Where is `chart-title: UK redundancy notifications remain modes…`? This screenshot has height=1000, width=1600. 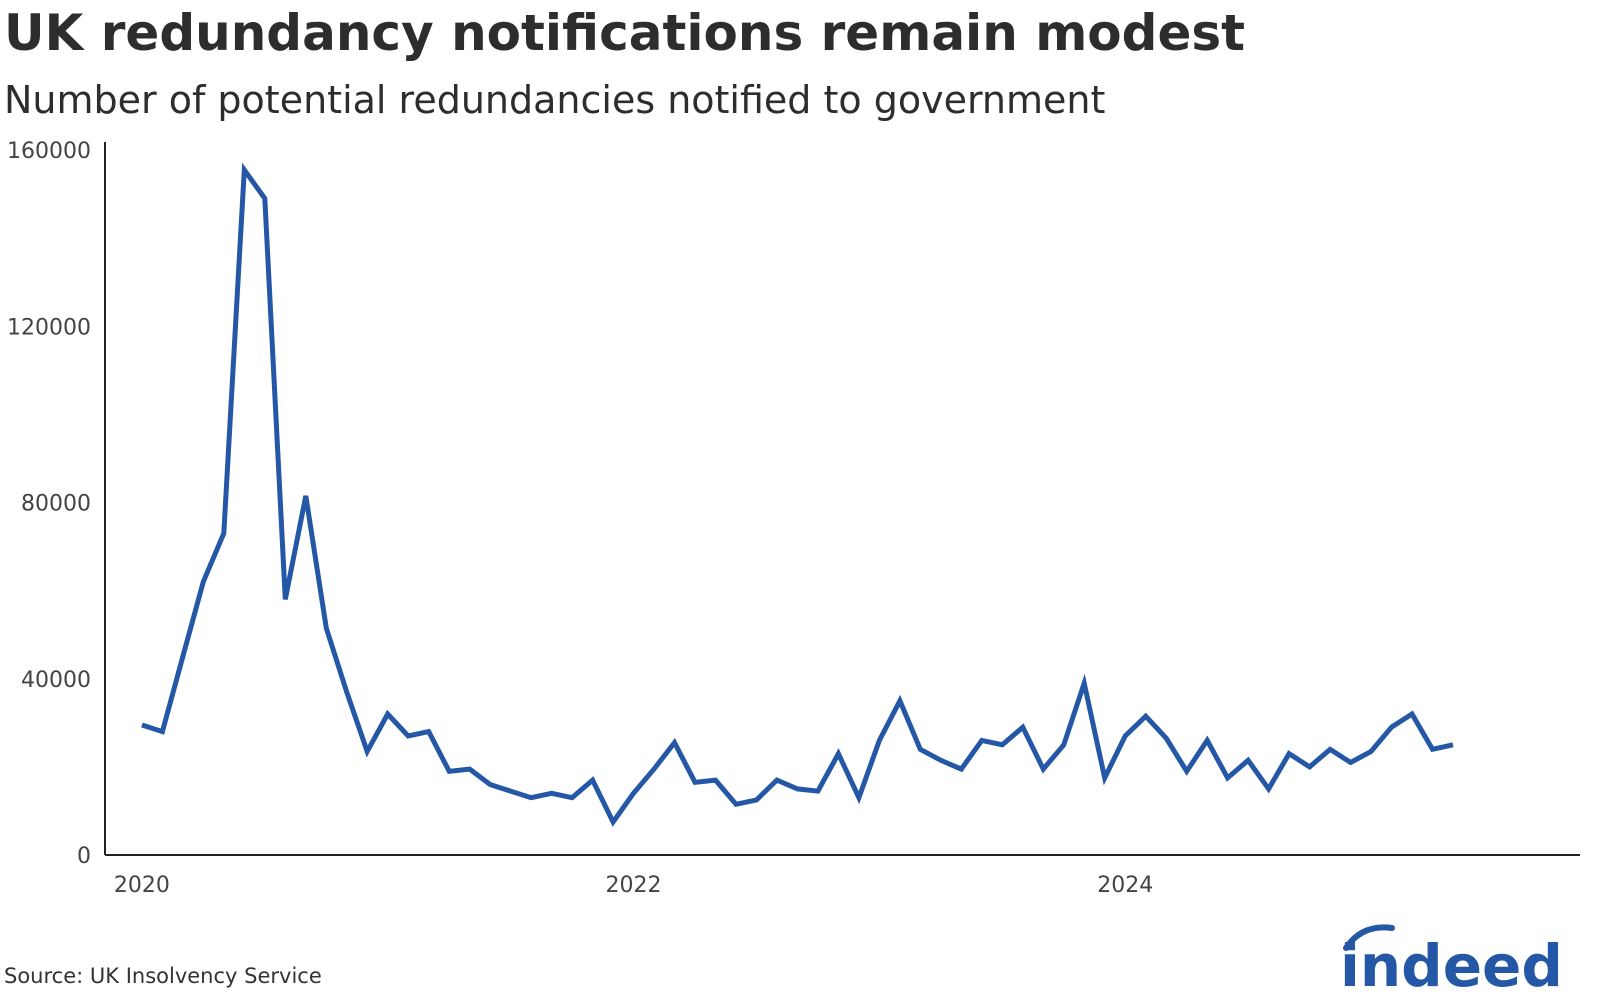 chart-title: UK redundancy notifications remain modes… is located at coordinates (625, 33).